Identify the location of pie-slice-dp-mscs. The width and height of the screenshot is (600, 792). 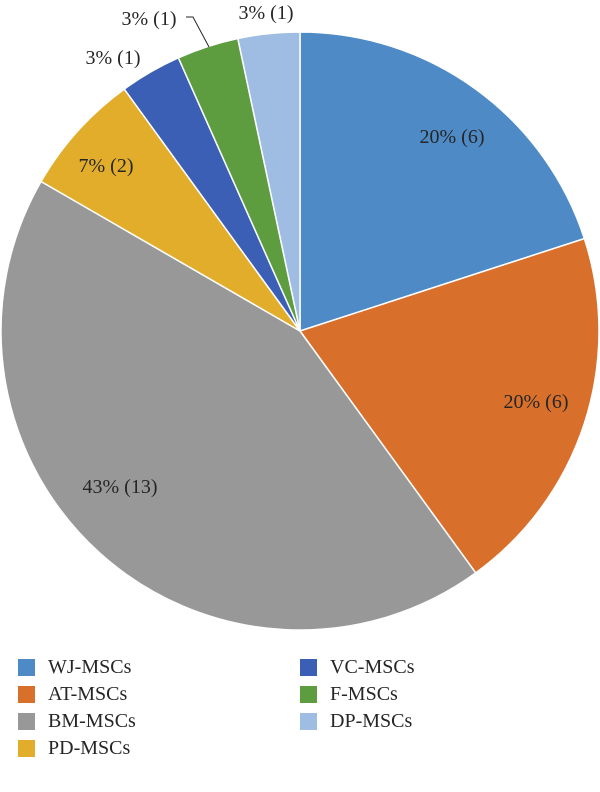
(268, 181).